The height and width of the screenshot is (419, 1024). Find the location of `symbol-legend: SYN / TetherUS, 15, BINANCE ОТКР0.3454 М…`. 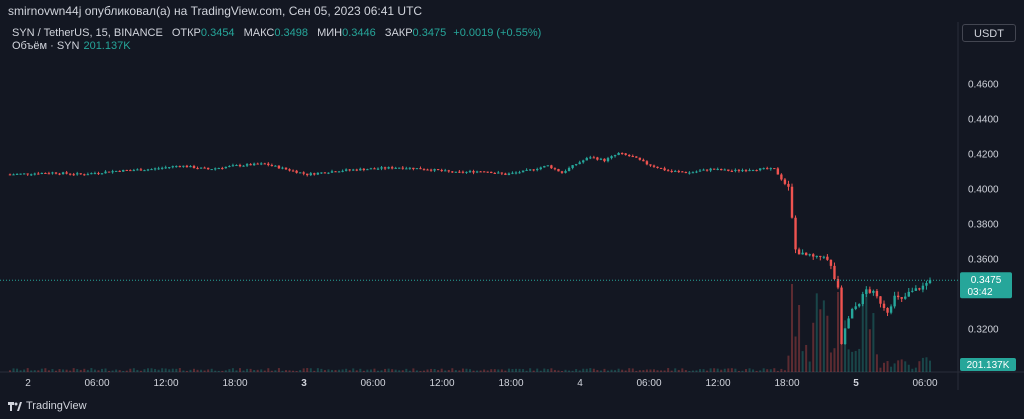

symbol-legend: SYN / TetherUS, 15, BINANCE ОТКР0.3454 М… is located at coordinates (276, 33).